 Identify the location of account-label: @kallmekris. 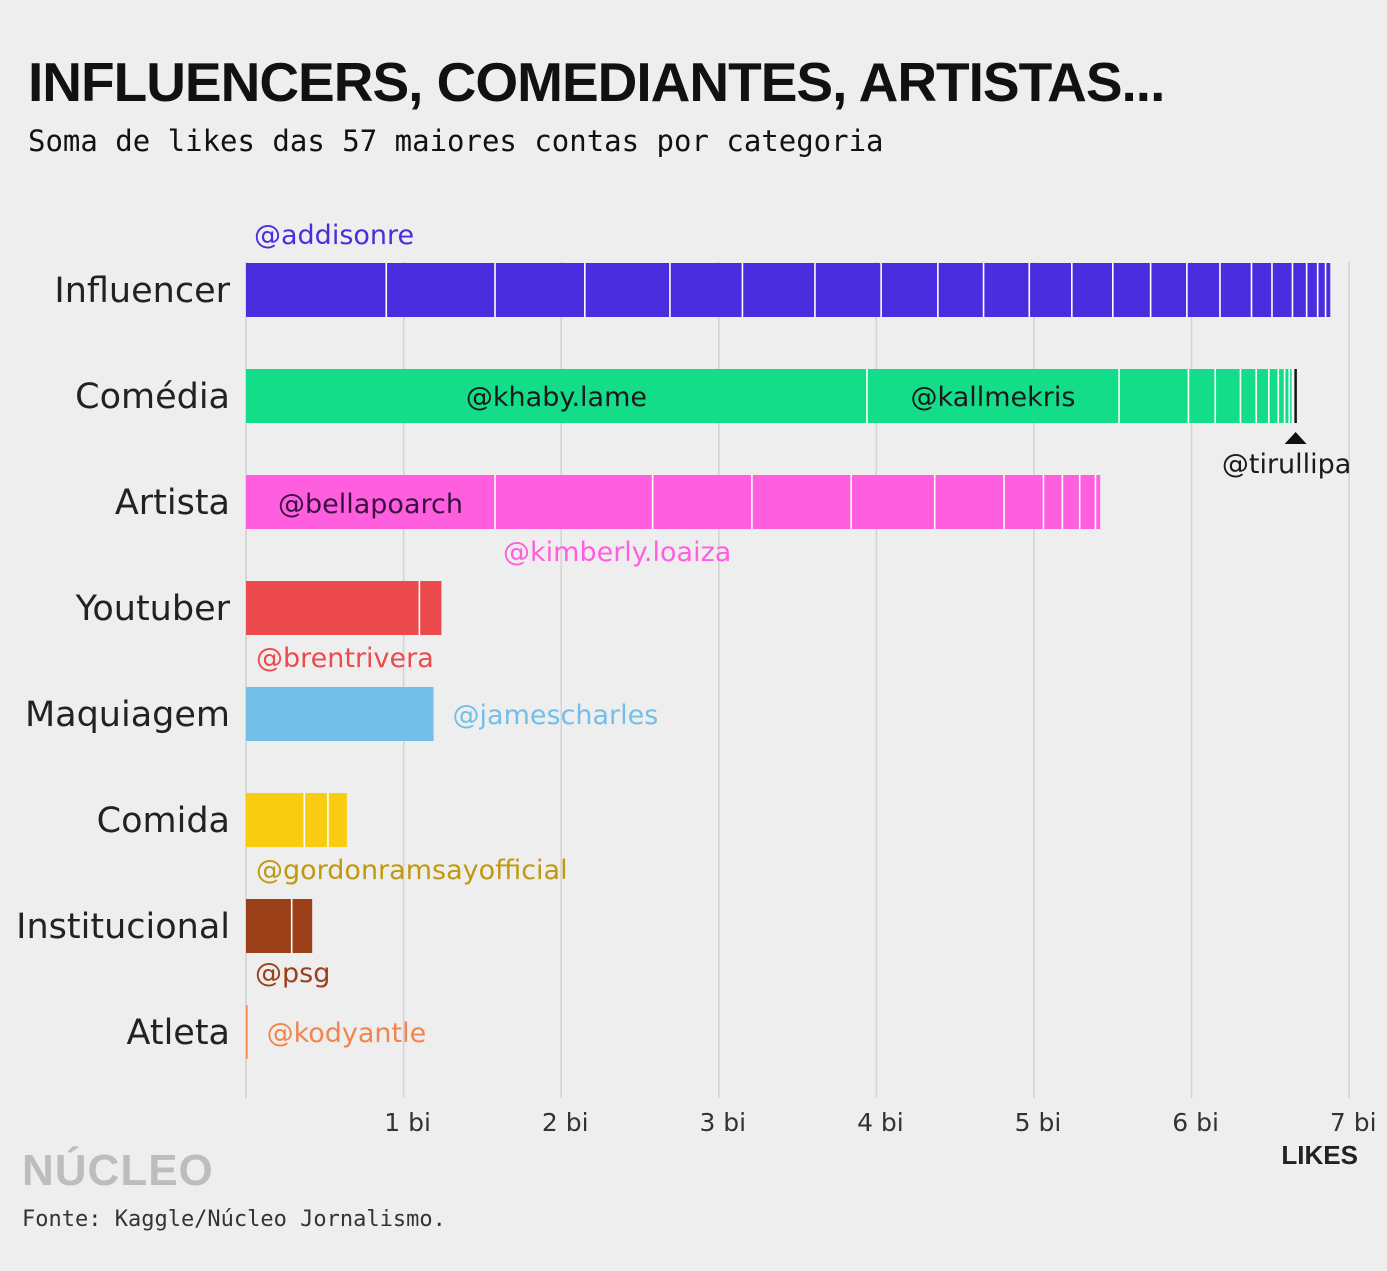
(993, 397).